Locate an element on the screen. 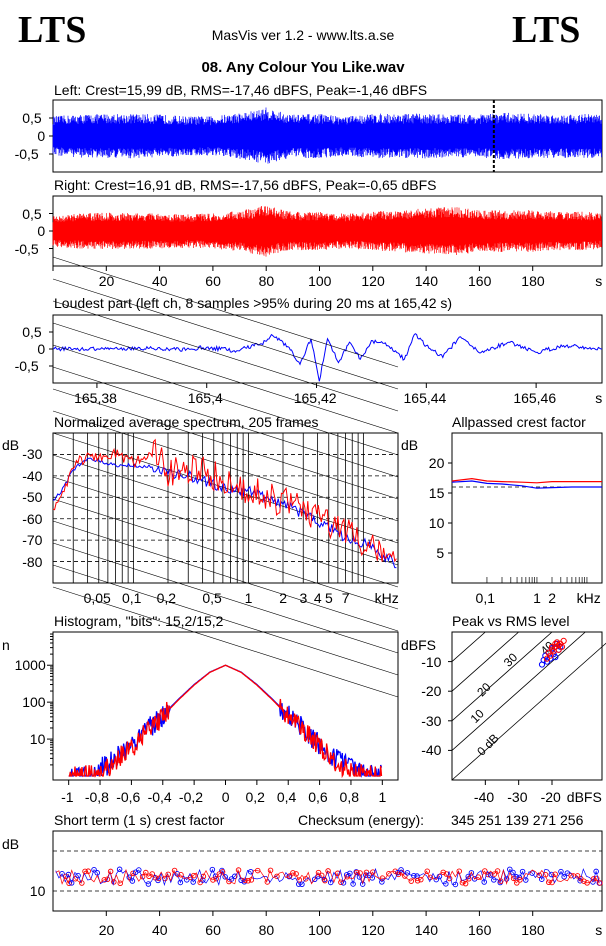 The width and height of the screenshot is (606, 946). file-title: 08. Any Colour You Like.wav is located at coordinates (303, 67).